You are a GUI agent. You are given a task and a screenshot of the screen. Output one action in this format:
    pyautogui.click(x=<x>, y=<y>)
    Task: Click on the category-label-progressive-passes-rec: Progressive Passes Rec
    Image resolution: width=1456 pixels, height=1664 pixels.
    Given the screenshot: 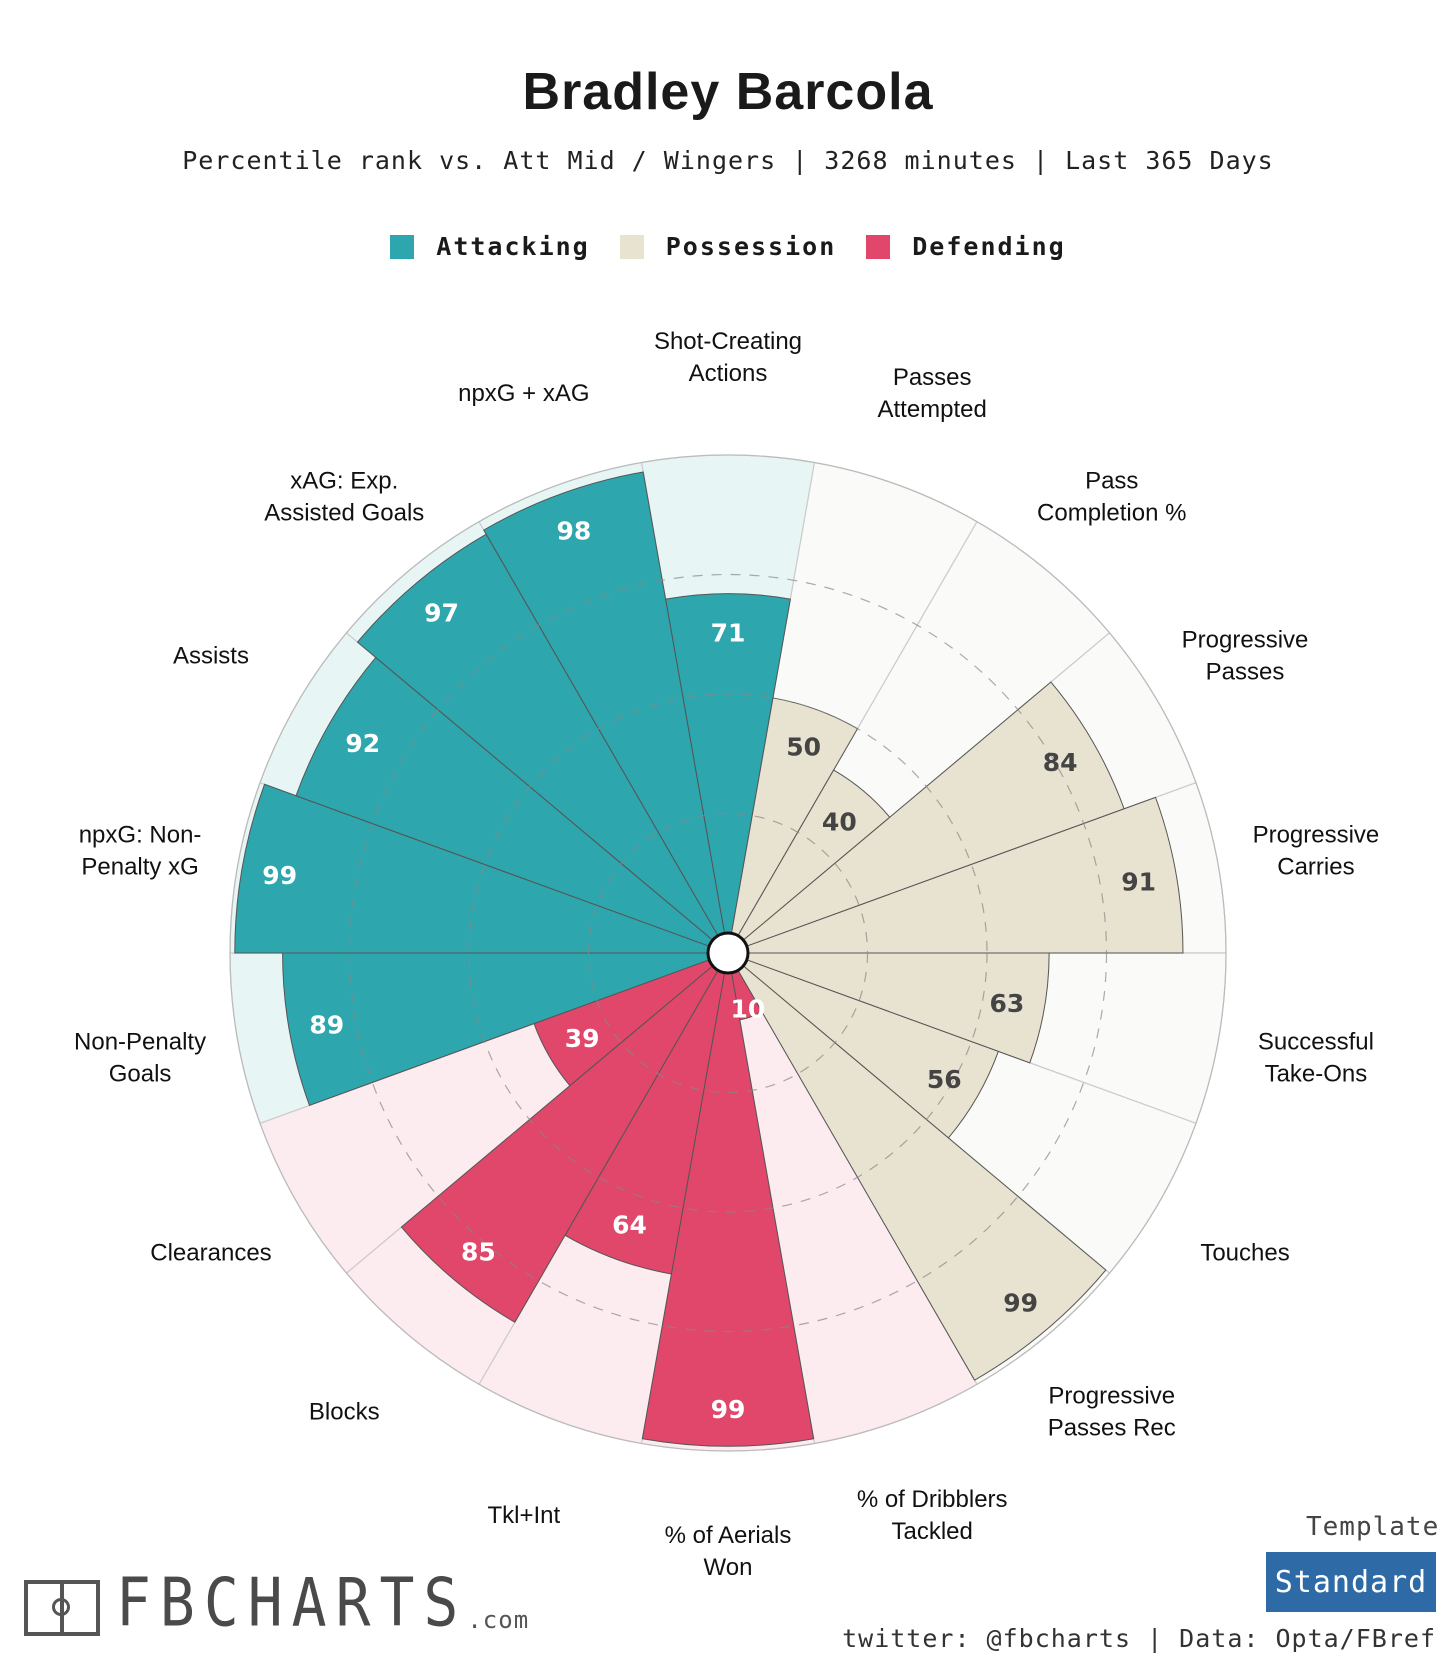 What is the action you would take?
    pyautogui.click(x=1112, y=1411)
    